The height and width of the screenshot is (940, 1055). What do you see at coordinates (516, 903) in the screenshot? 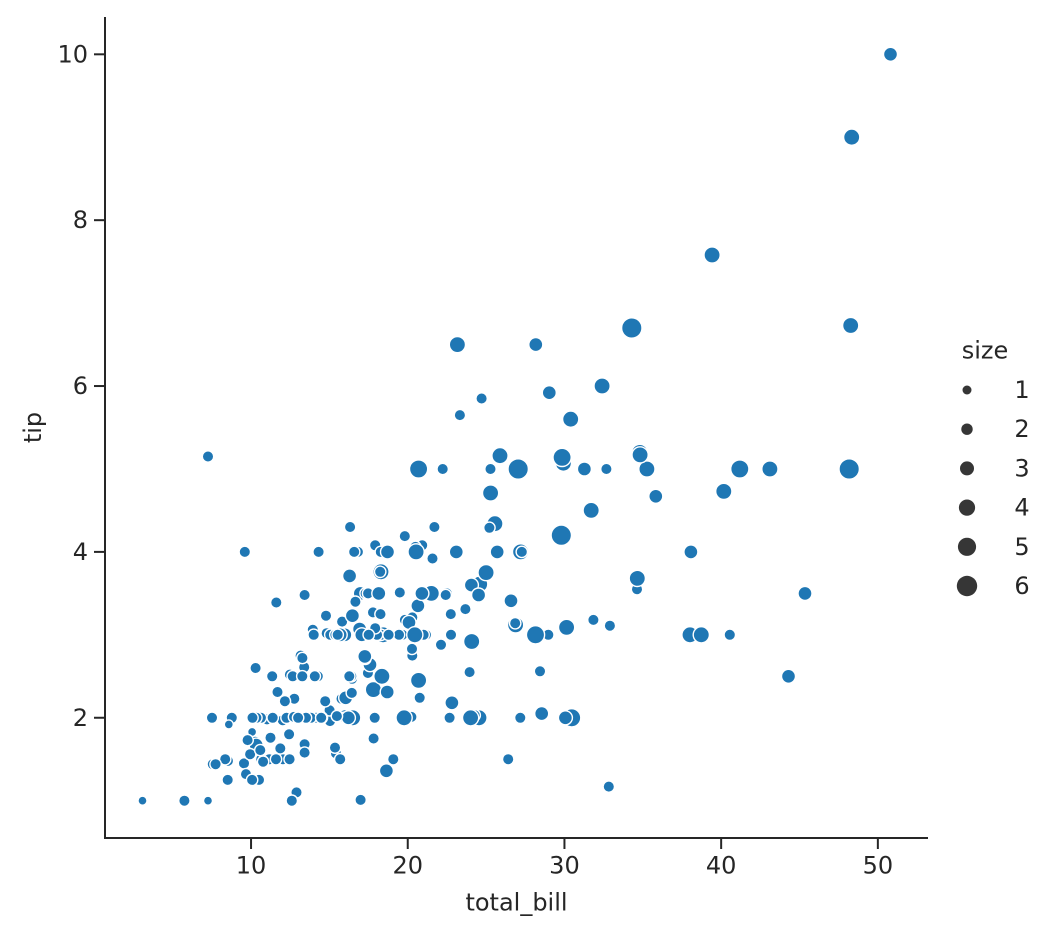
I see `x-axis-label: total_bill` at bounding box center [516, 903].